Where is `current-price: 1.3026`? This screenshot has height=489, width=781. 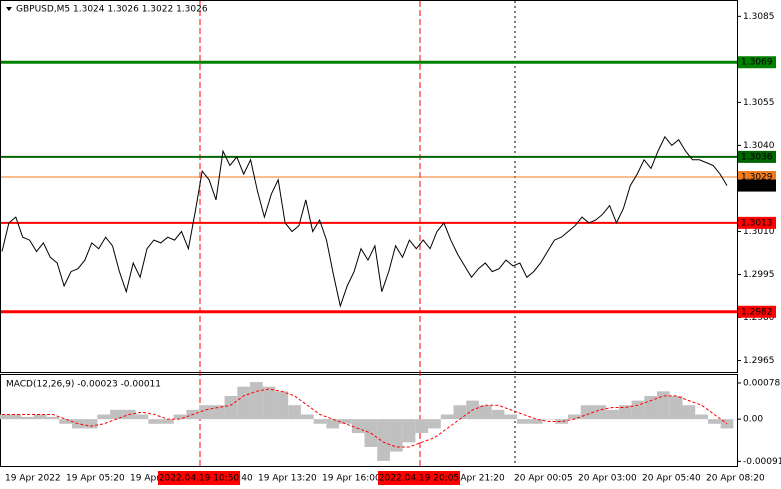 current-price: 1.3026 is located at coordinates (757, 186).